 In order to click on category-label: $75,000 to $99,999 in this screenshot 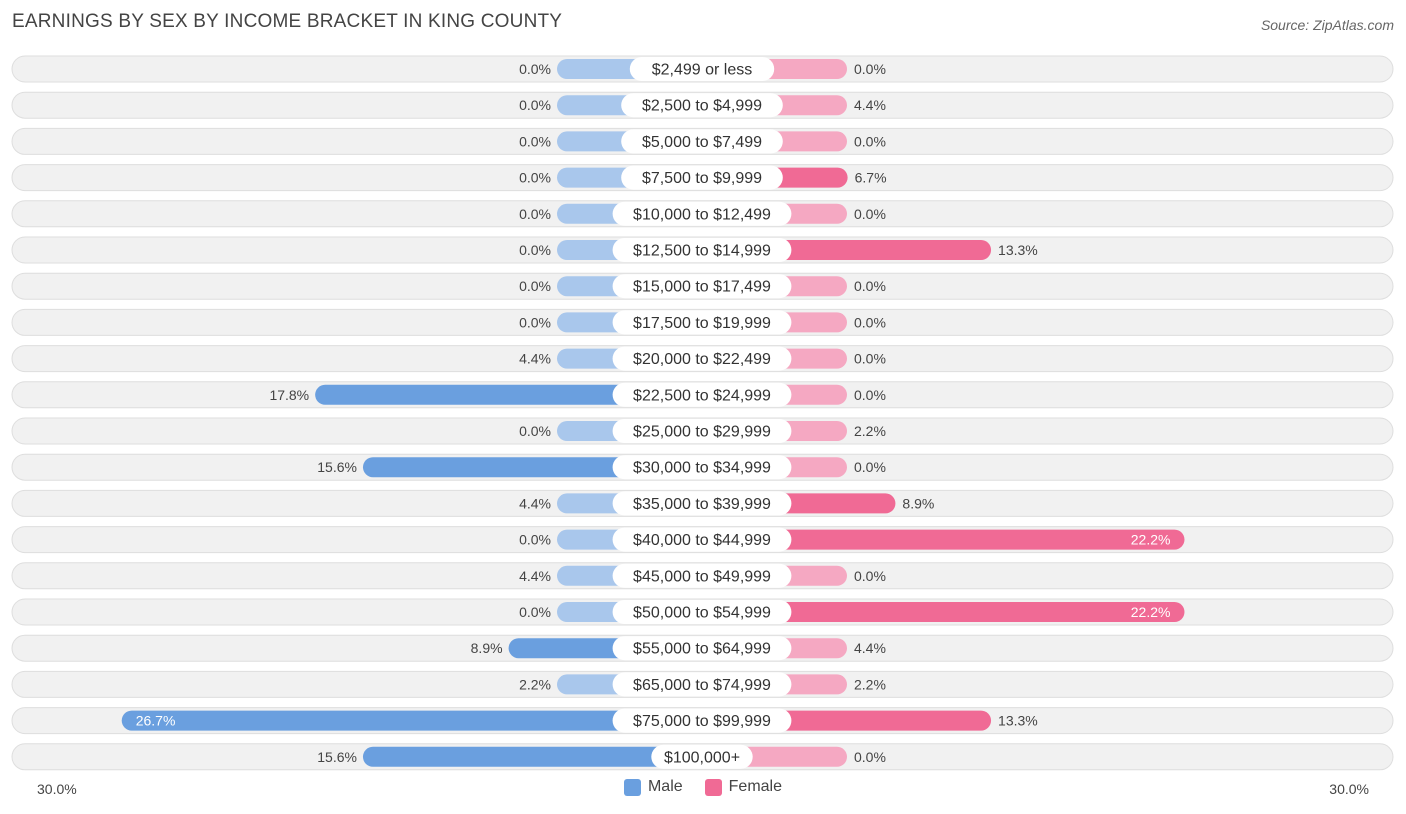, I will do `click(702, 721)`.